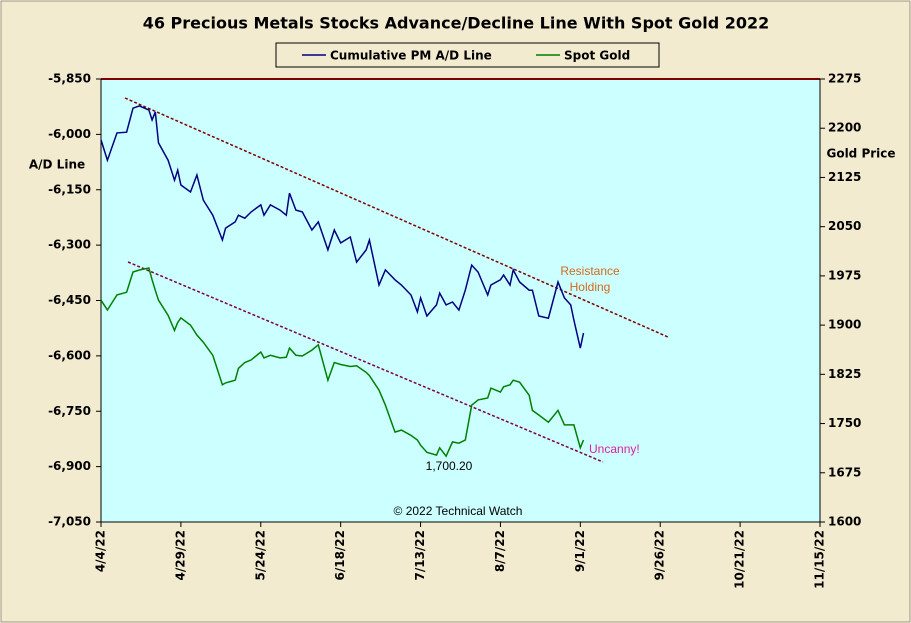 Image resolution: width=911 pixels, height=623 pixels. I want to click on annotation: Resistance, so click(590, 271).